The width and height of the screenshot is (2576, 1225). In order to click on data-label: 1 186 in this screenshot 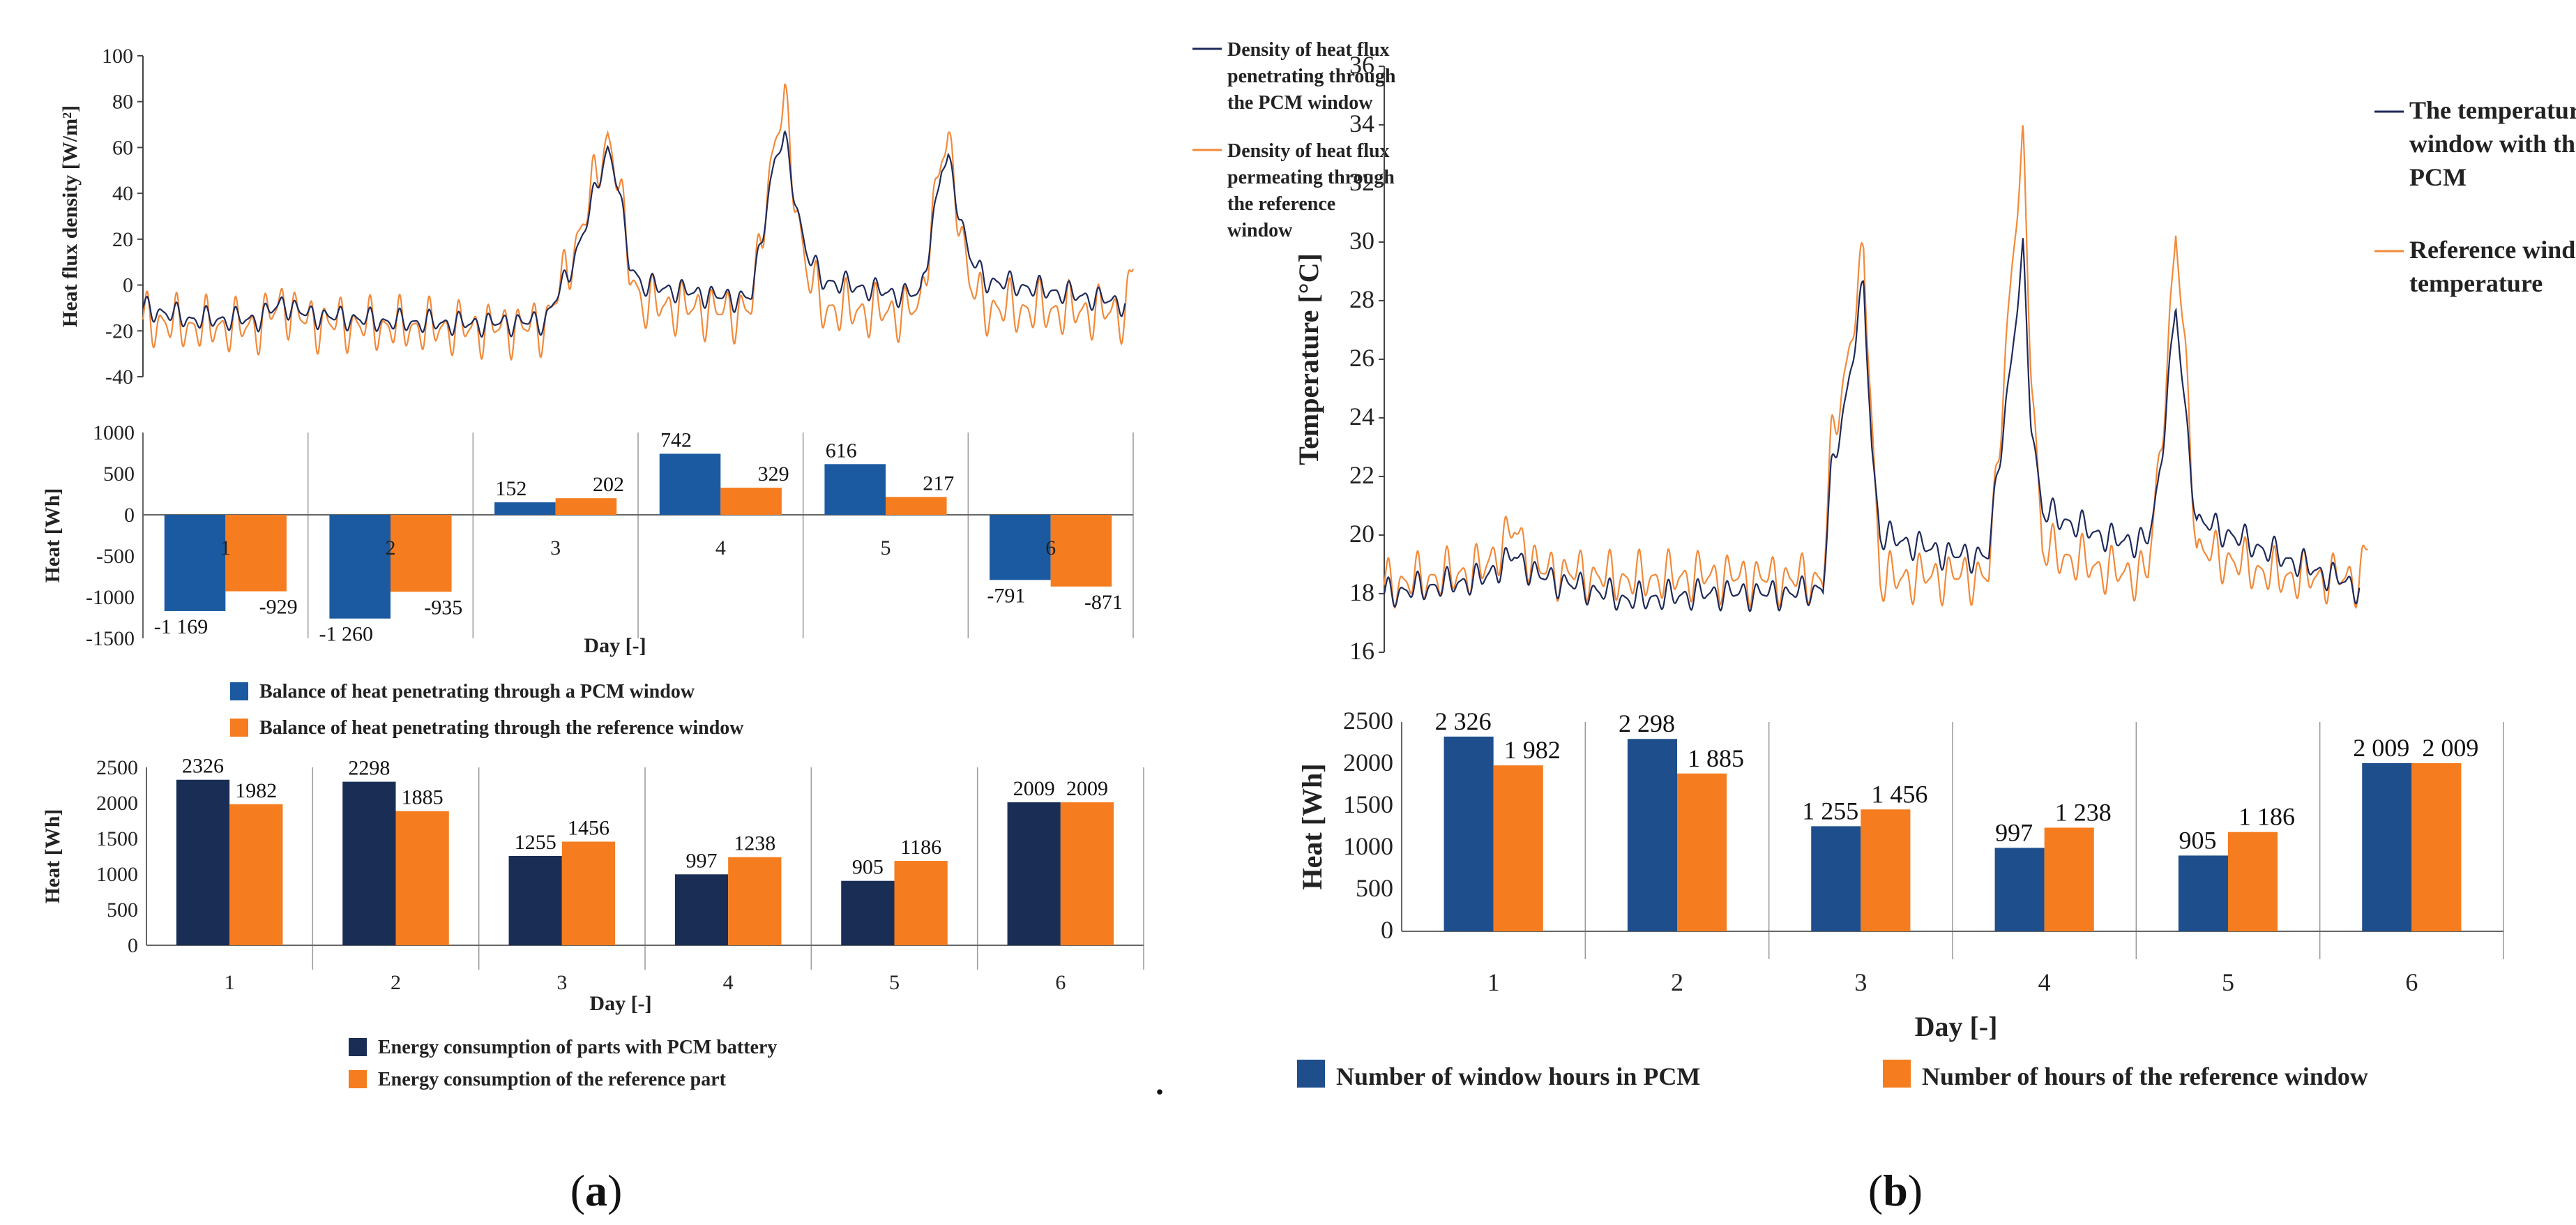, I will do `click(2266, 817)`.